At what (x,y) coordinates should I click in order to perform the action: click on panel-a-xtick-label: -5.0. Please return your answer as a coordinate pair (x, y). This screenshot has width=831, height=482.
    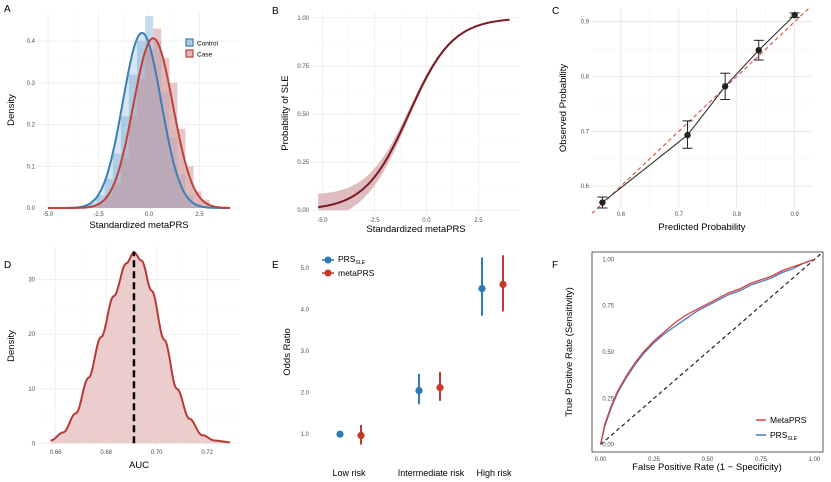
    Looking at the image, I should click on (48, 215).